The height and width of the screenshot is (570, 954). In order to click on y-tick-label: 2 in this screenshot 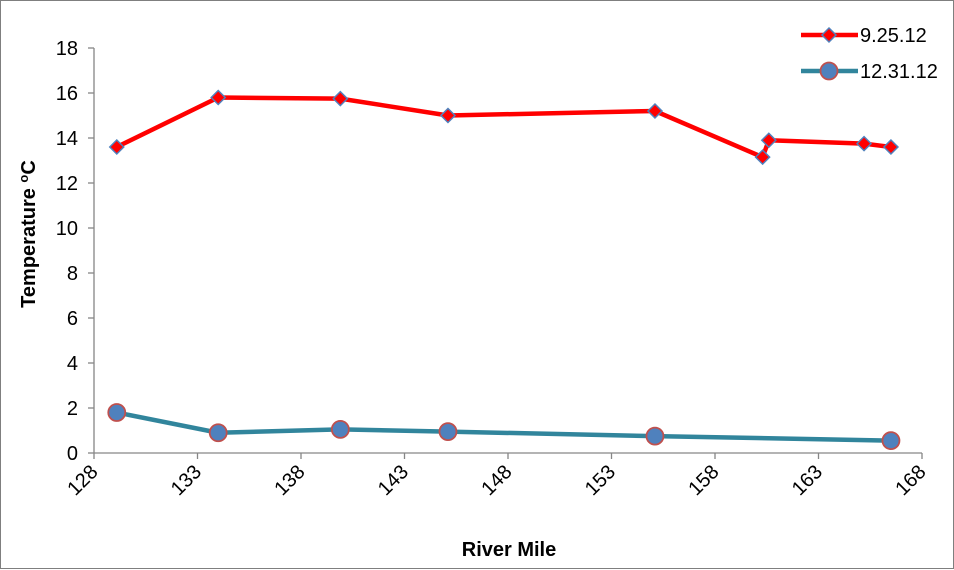, I will do `click(72, 409)`.